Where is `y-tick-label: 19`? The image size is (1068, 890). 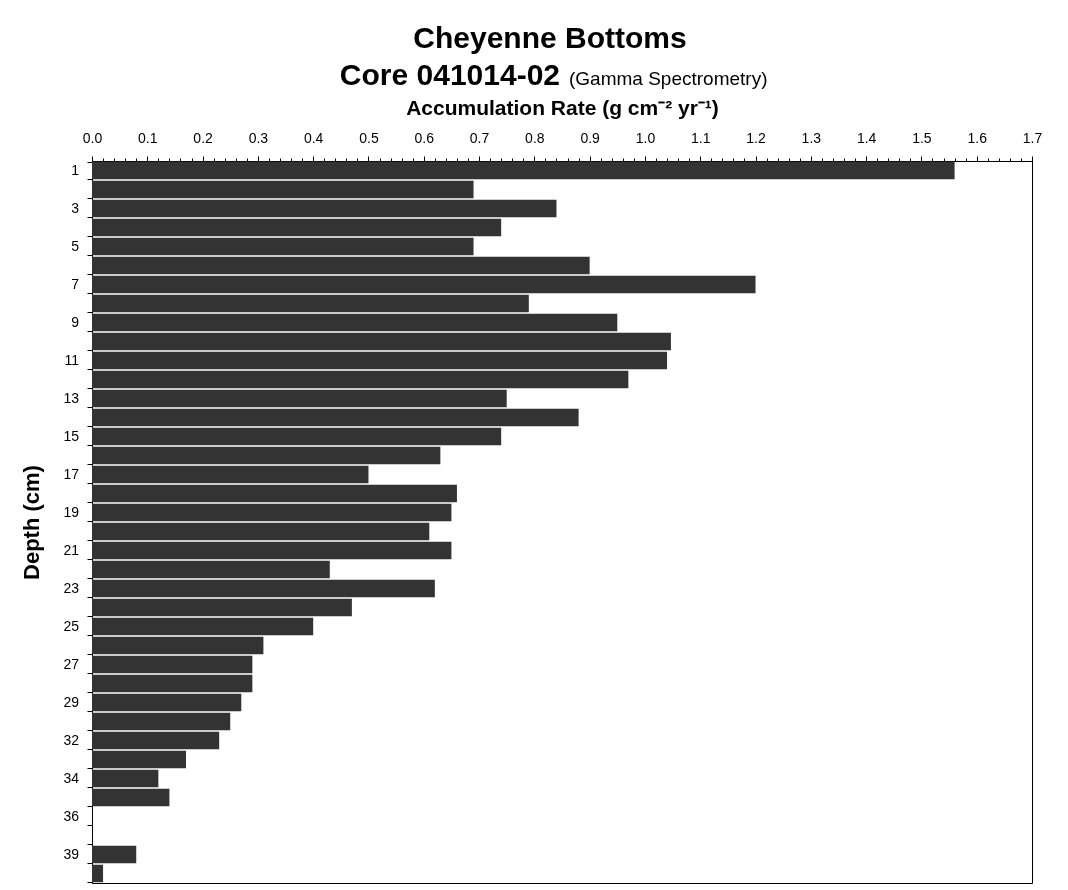 y-tick-label: 19 is located at coordinates (71, 512).